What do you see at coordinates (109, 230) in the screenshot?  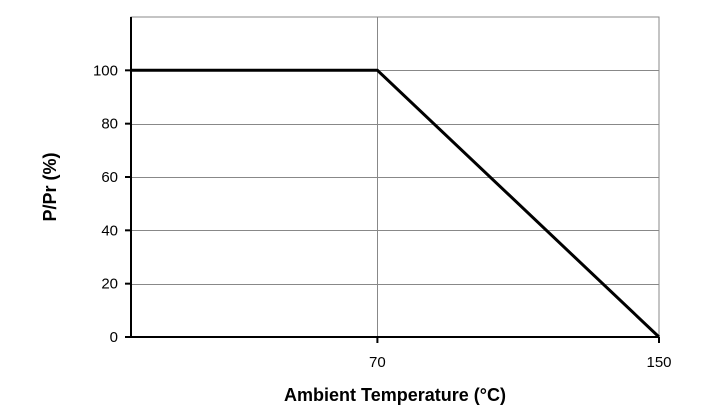 I see `y-tick-label: 40` at bounding box center [109, 230].